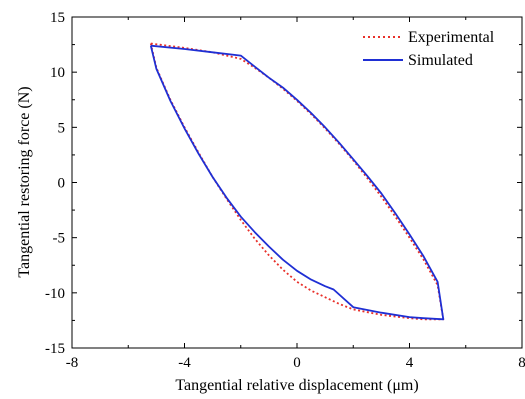 The width and height of the screenshot is (525, 399). What do you see at coordinates (55, 183) in the screenshot?
I see `y-tick-labels: -15 -10 -5 0 5 10 15` at bounding box center [55, 183].